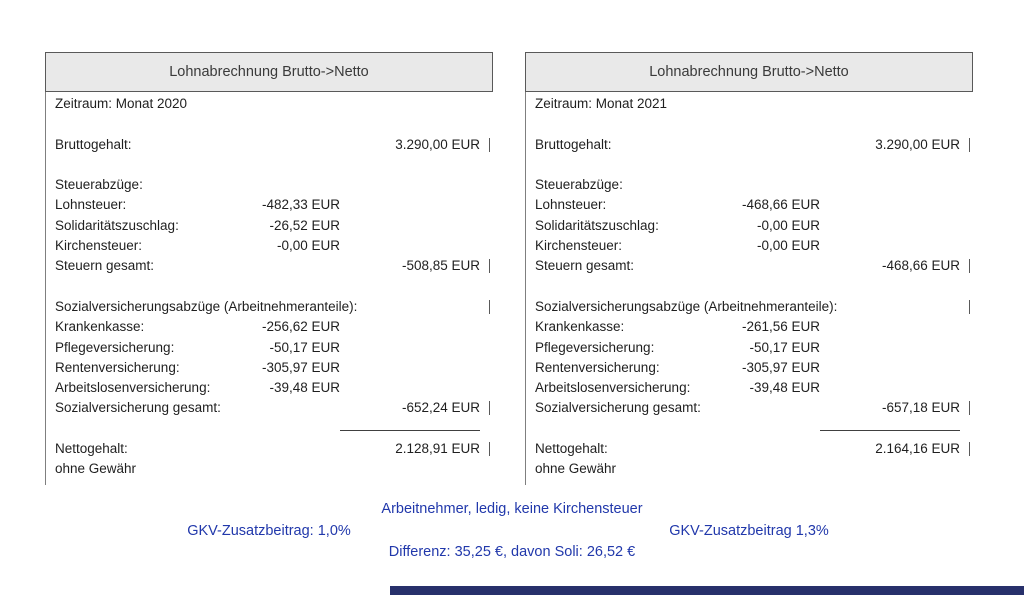 The width and height of the screenshot is (1024, 595). What do you see at coordinates (269, 531) in the screenshot?
I see `footer-gkv-rate-2020: GKV-Zusatzbeitrag: 1,0%` at bounding box center [269, 531].